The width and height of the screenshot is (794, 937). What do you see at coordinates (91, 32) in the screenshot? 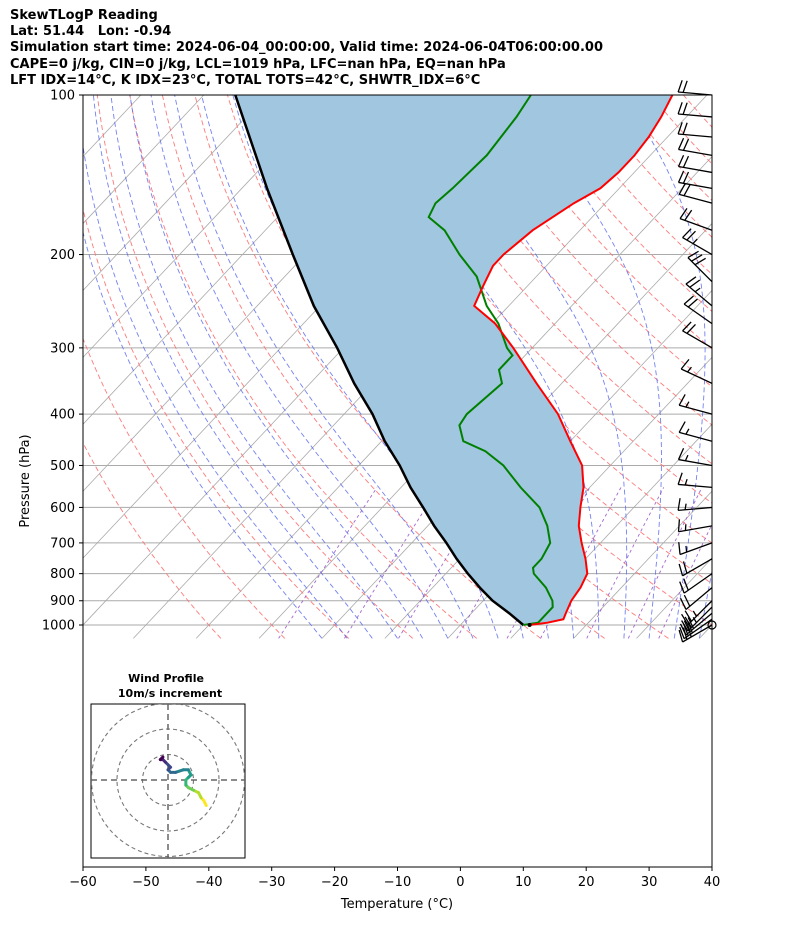
I see `location-line: Lat: 51.44 Lon: -0.94` at bounding box center [91, 32].